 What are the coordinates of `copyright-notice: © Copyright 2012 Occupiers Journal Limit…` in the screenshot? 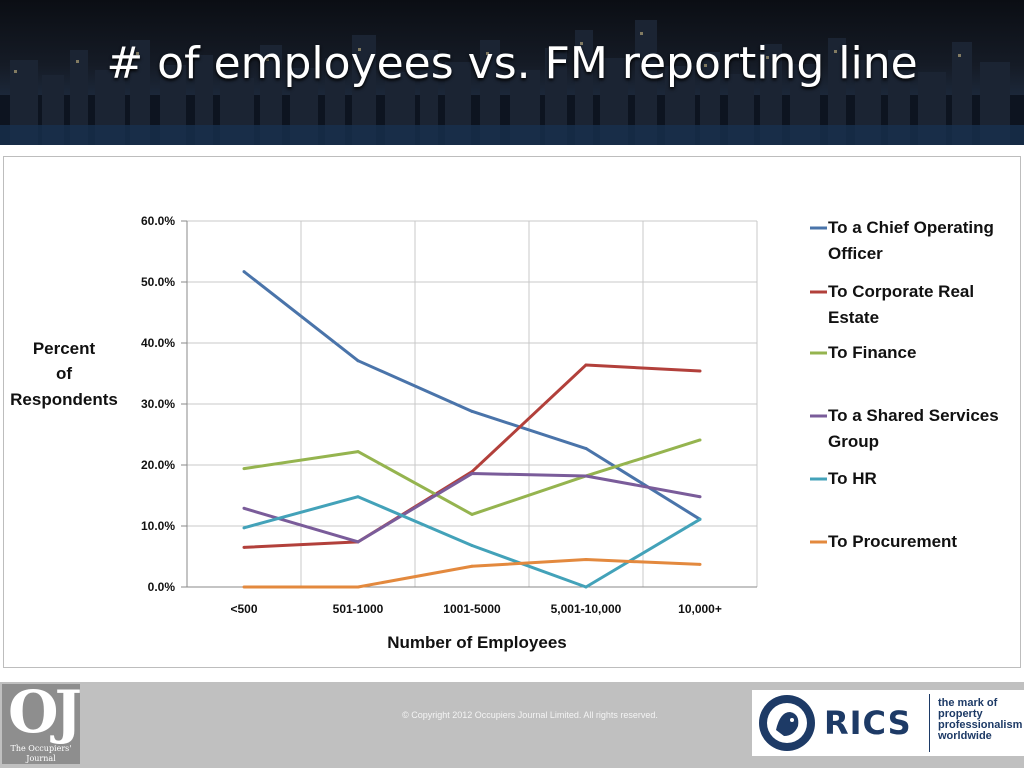 It's located at (530, 715).